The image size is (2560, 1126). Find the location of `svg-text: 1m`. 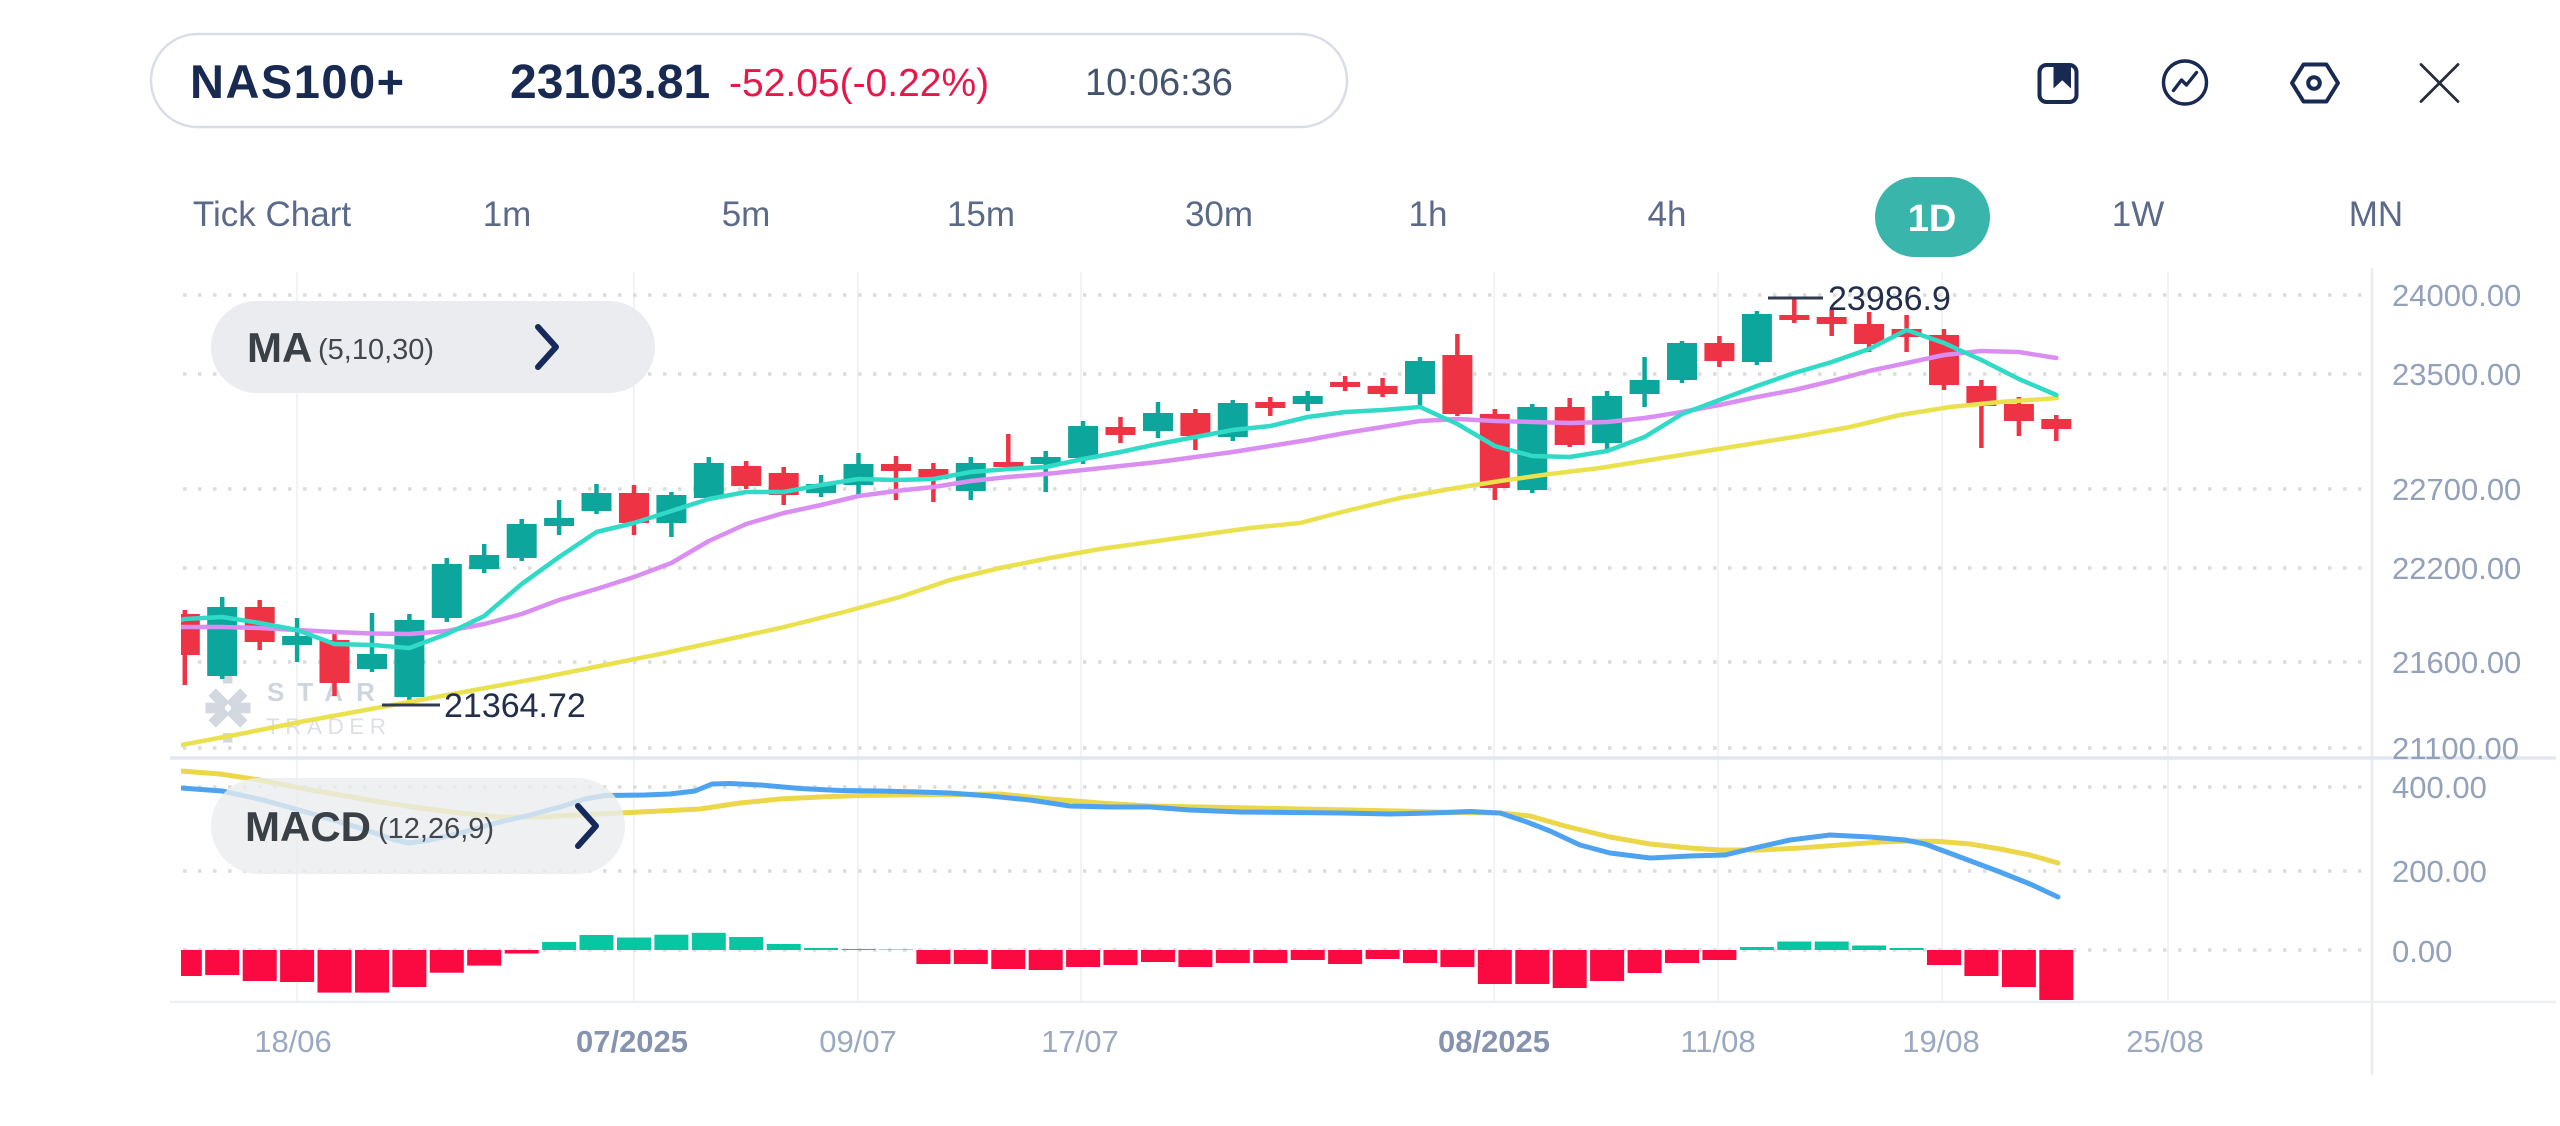

svg-text: 1m is located at coordinates (507, 214).